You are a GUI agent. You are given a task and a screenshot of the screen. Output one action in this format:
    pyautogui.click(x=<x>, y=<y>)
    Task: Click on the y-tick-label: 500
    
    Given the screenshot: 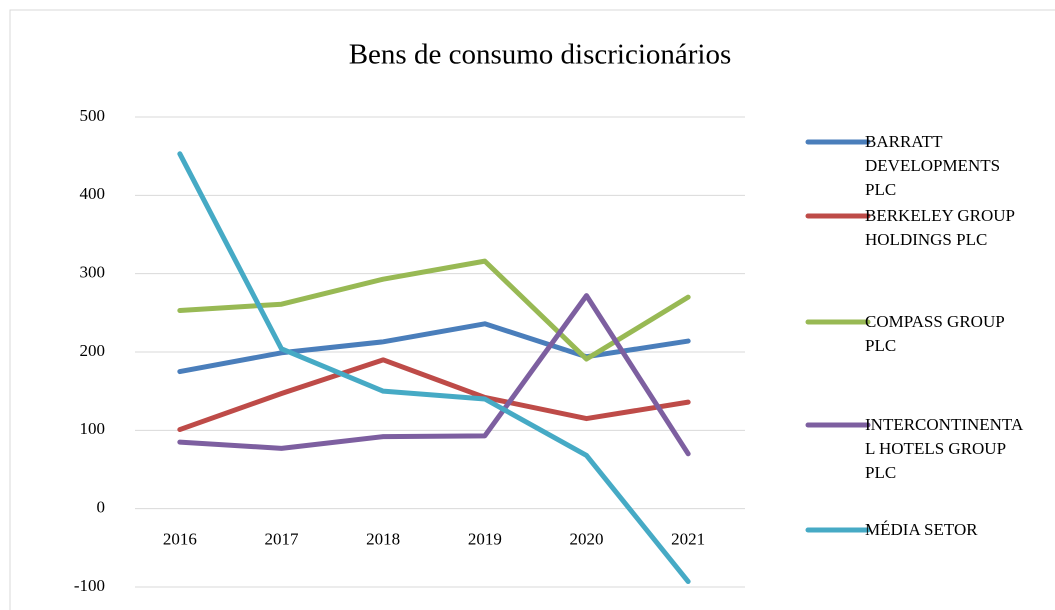 What is the action you would take?
    pyautogui.click(x=93, y=115)
    